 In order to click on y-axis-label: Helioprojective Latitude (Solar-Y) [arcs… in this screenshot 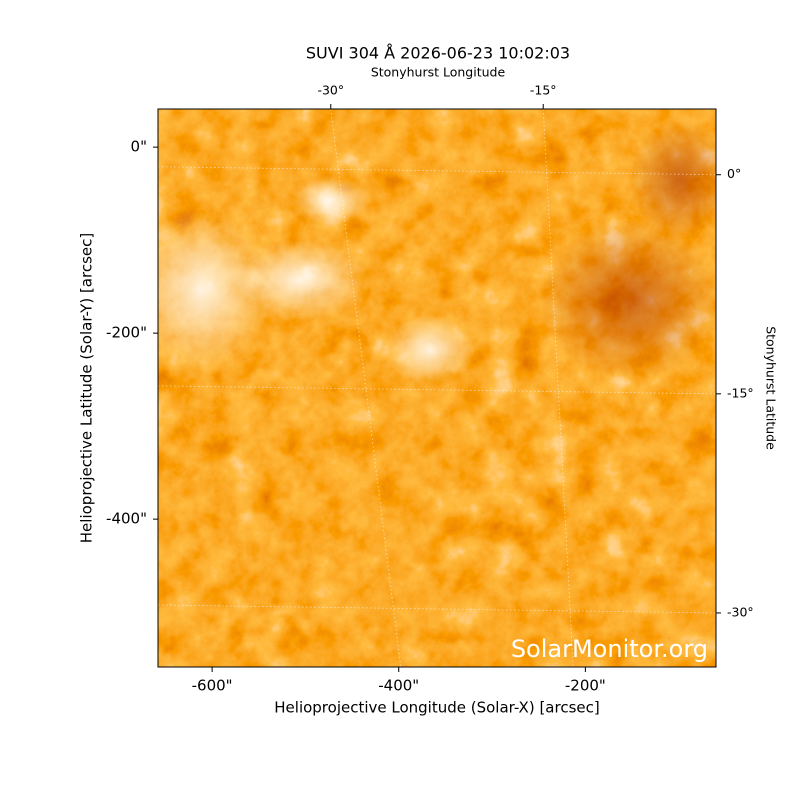, I will do `click(87, 388)`.